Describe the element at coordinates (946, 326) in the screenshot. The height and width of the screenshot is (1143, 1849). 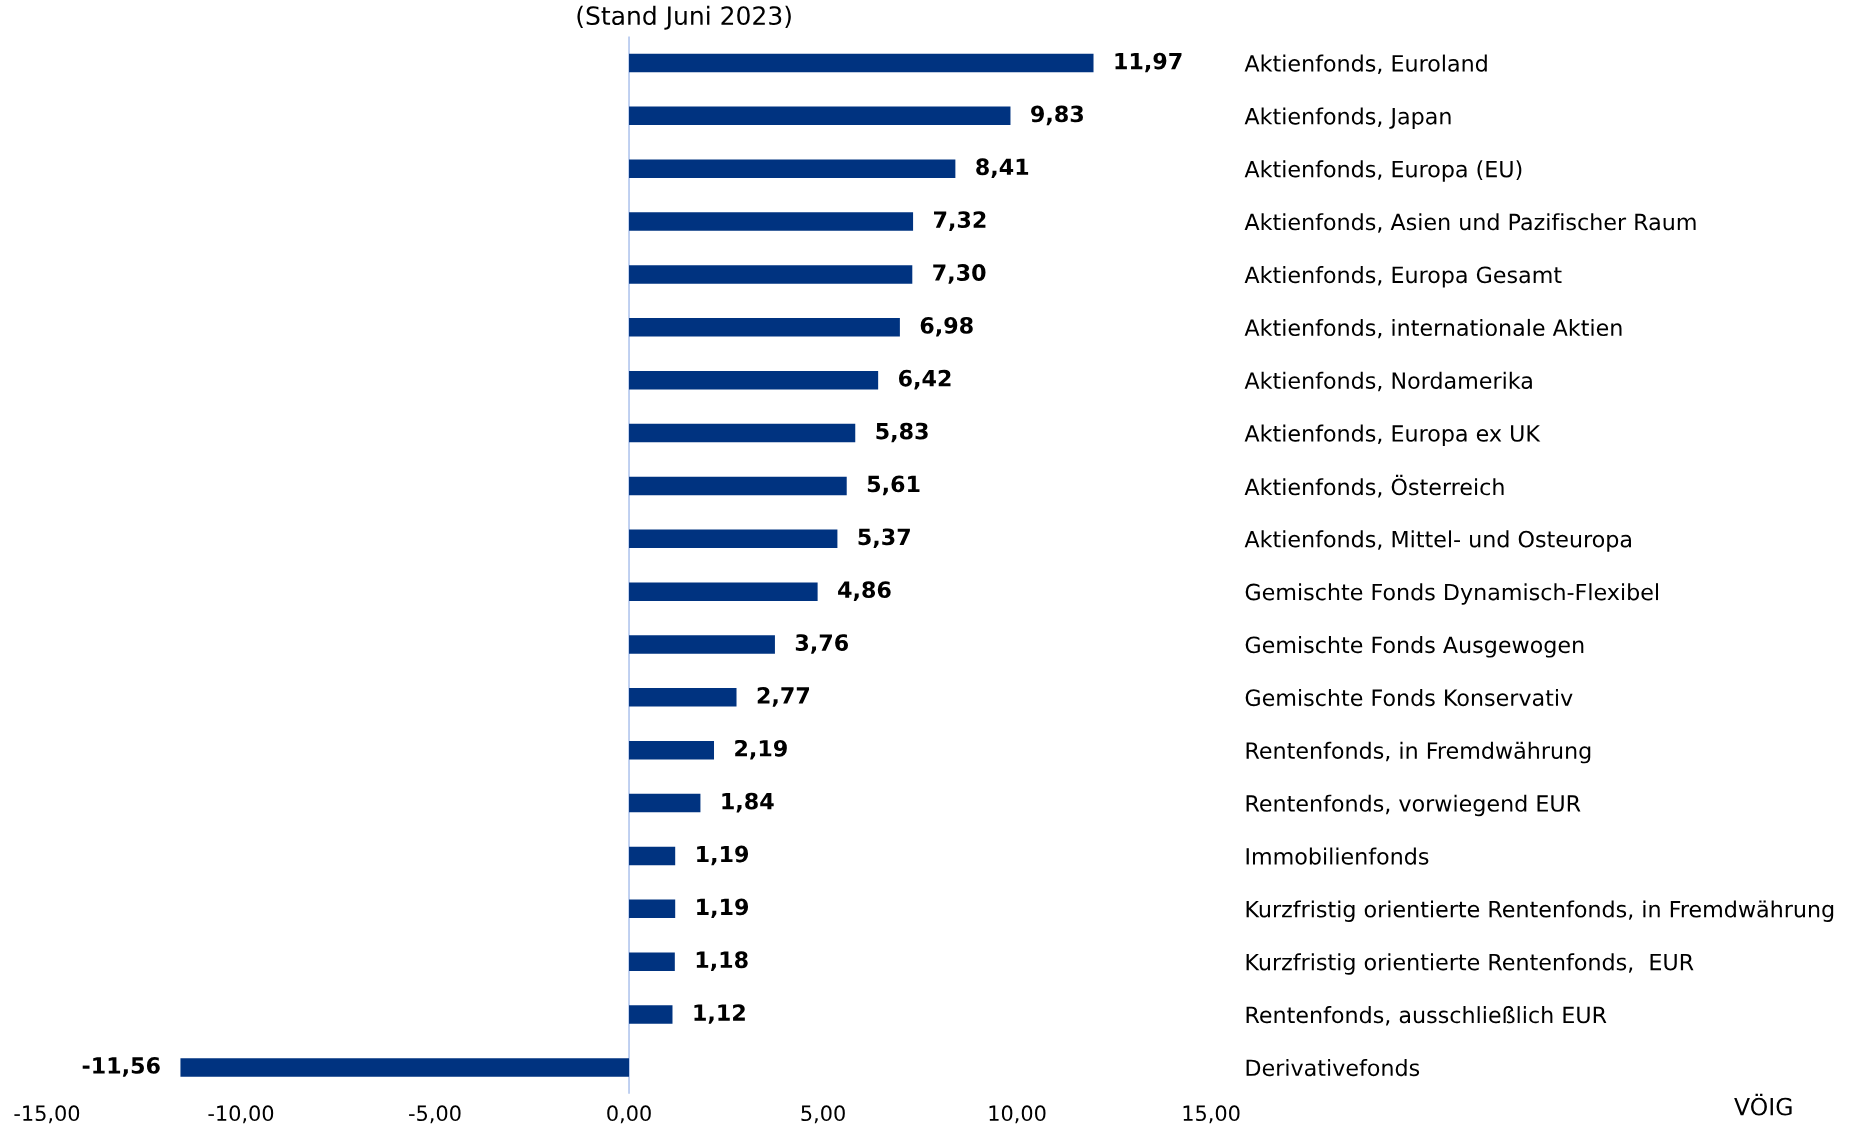
I see `data-label: 6,98` at that location.